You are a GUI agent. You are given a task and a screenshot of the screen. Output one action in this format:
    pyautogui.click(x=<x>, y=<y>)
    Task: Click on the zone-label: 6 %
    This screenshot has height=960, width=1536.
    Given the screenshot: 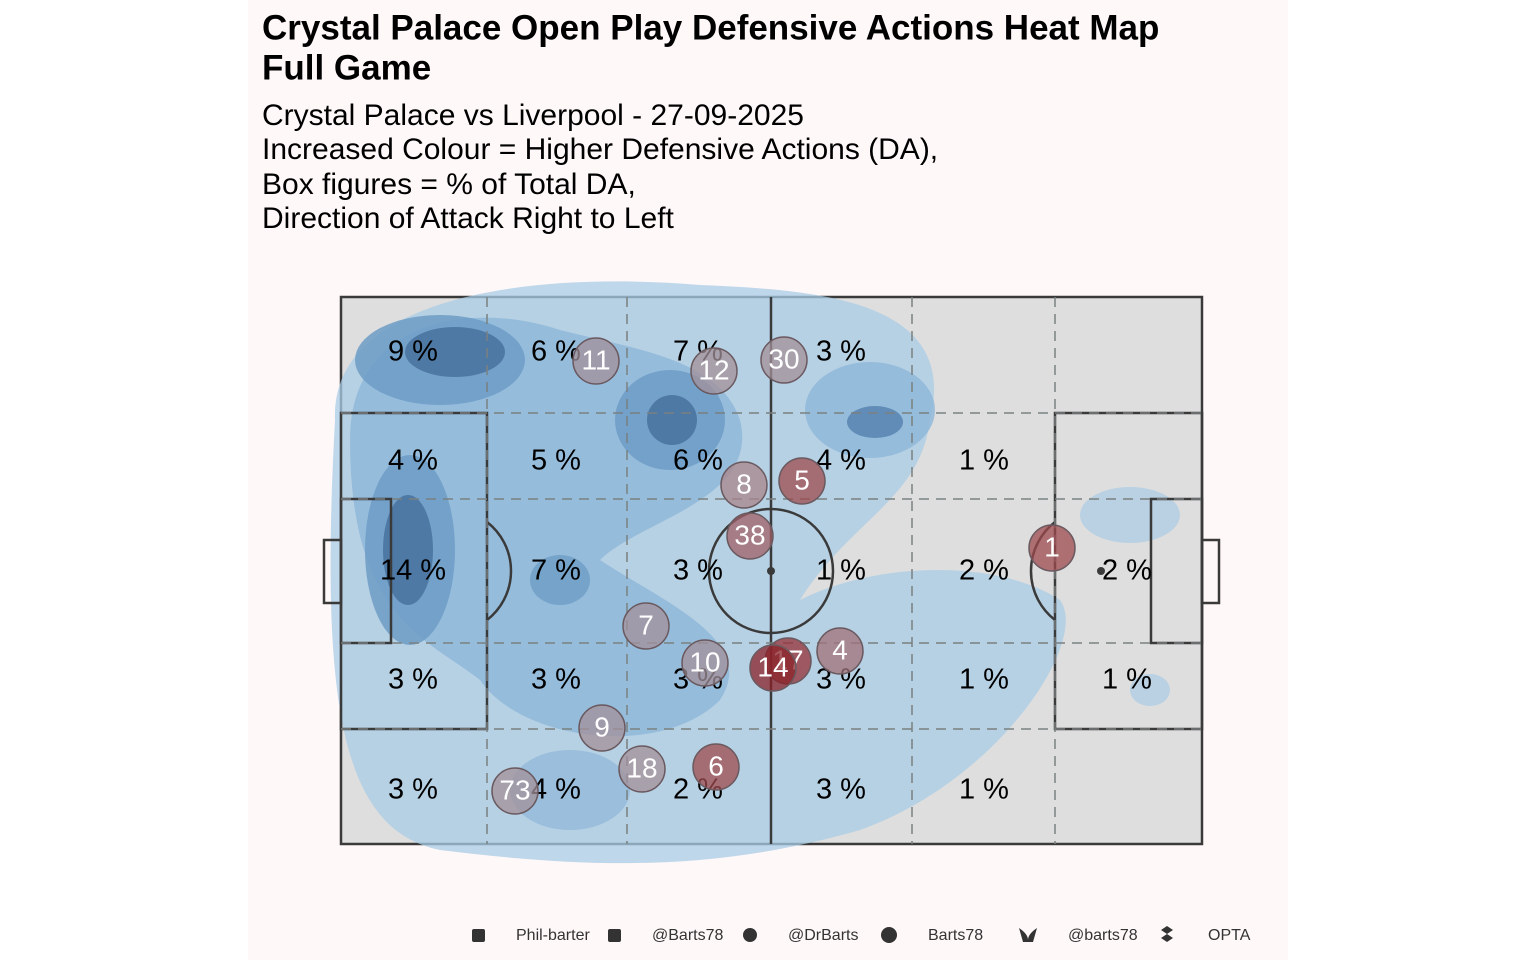 What is the action you would take?
    pyautogui.click(x=698, y=461)
    